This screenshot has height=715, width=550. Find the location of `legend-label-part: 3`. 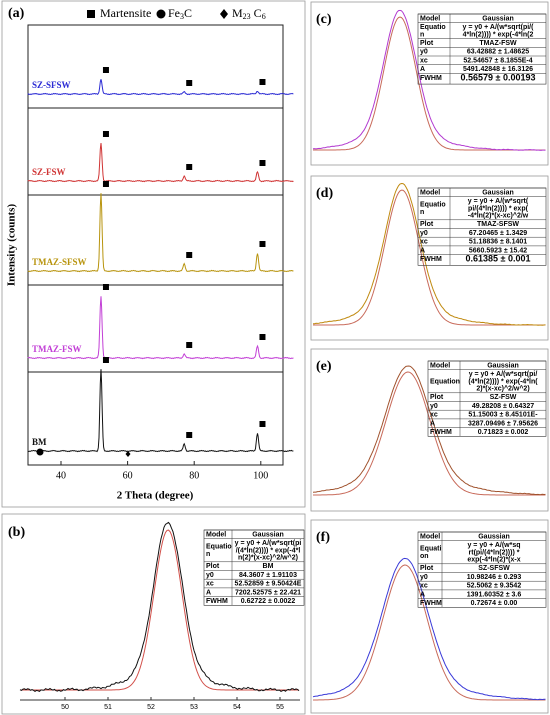

legend-label-part: 3 is located at coordinates (182, 16).